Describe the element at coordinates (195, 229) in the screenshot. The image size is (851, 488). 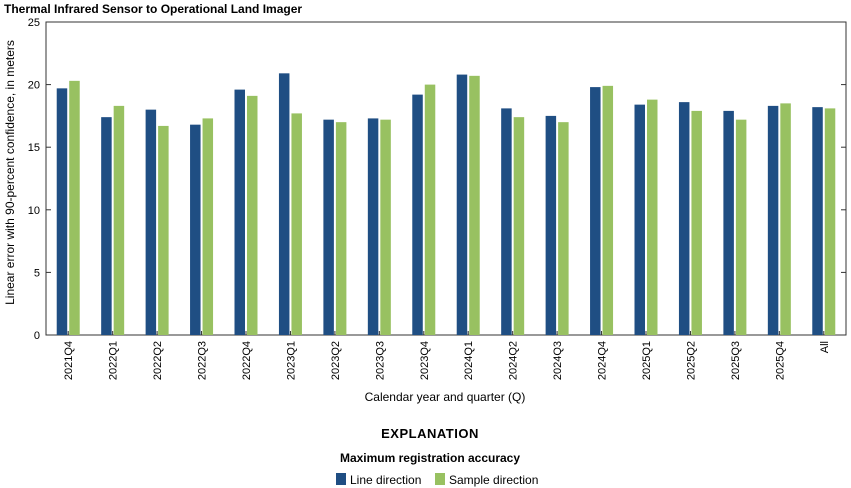
I see `bar-line-2022Q3` at that location.